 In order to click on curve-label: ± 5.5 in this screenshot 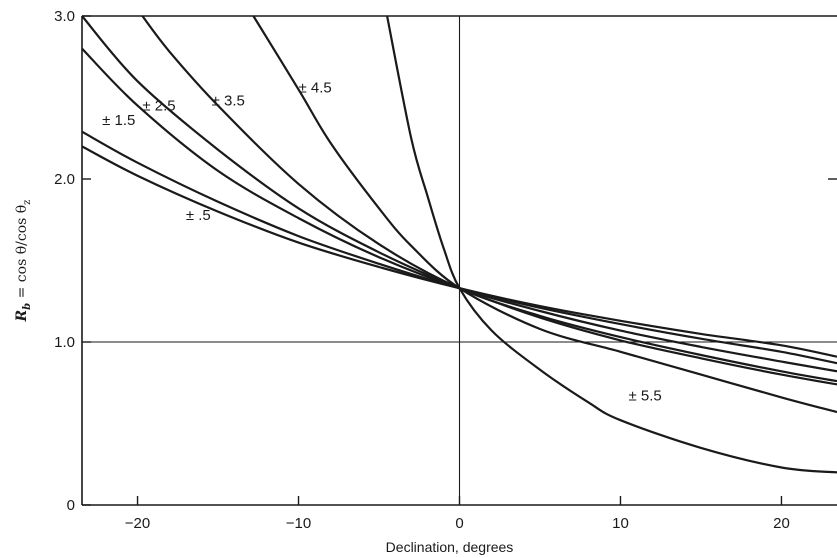, I will do `click(645, 396)`.